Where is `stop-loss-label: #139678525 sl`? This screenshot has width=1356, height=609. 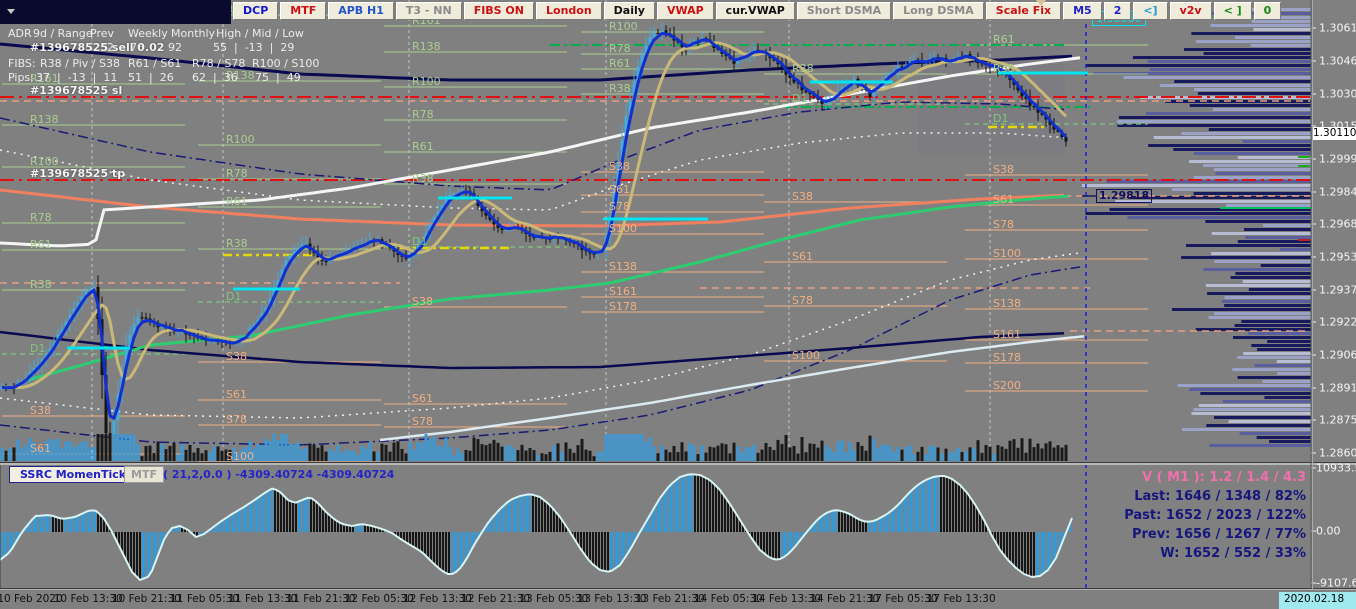 stop-loss-label: #139678525 sl is located at coordinates (76, 90).